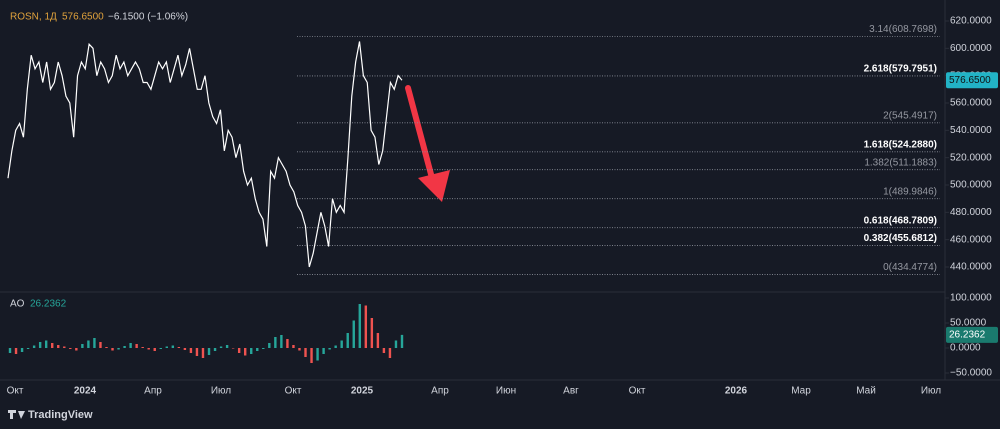  Describe the element at coordinates (60, 415) in the screenshot. I see `brand: TradingView` at that location.